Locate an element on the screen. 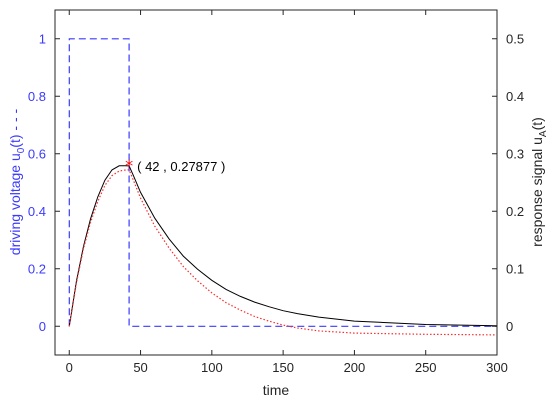 The width and height of the screenshot is (550, 403). left-axis-label: driving voltage u0(t) - - - is located at coordinates (17, 181).